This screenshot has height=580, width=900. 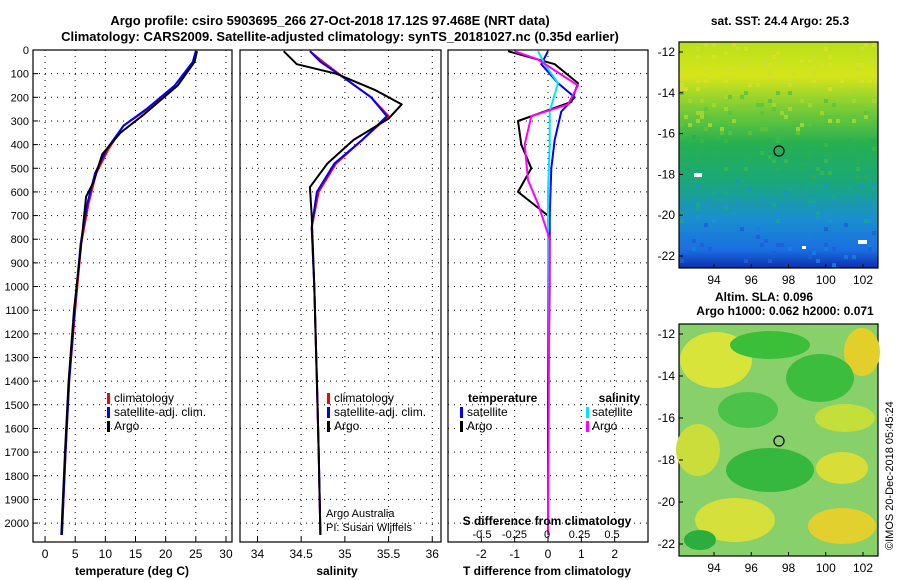 I want to click on t-difference-label: T difference from climatology, so click(x=547, y=571).